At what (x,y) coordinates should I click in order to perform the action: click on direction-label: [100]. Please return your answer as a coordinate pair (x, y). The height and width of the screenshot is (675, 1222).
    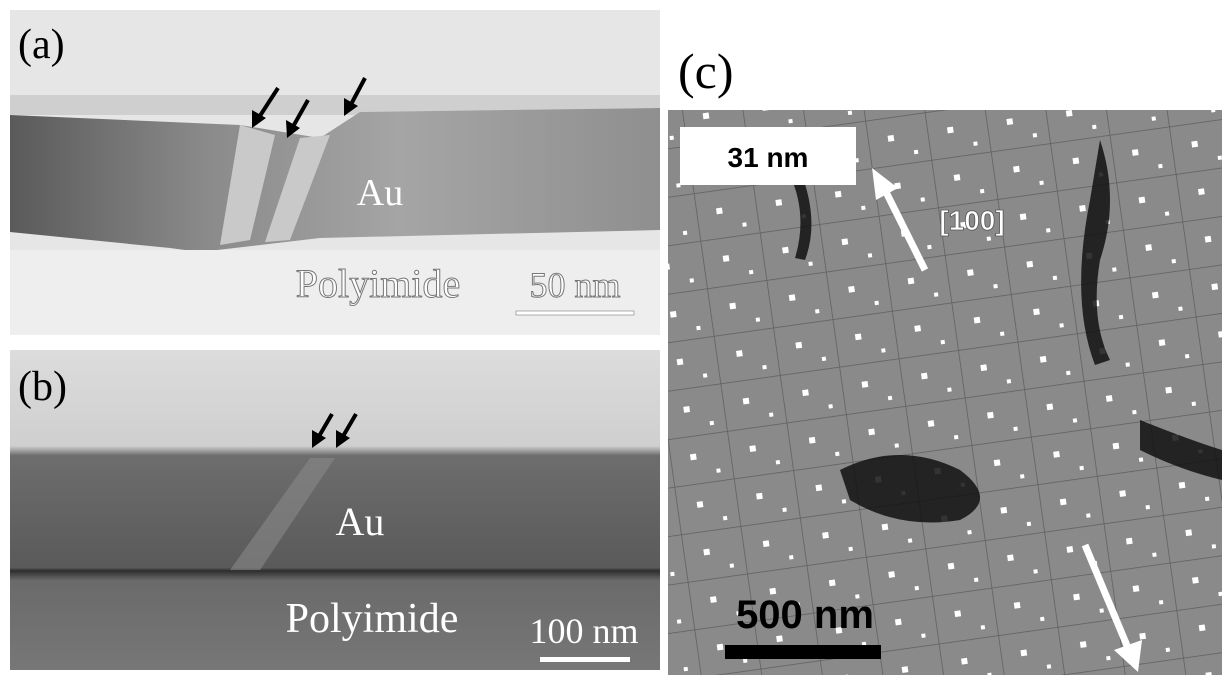
    Looking at the image, I should click on (971, 220).